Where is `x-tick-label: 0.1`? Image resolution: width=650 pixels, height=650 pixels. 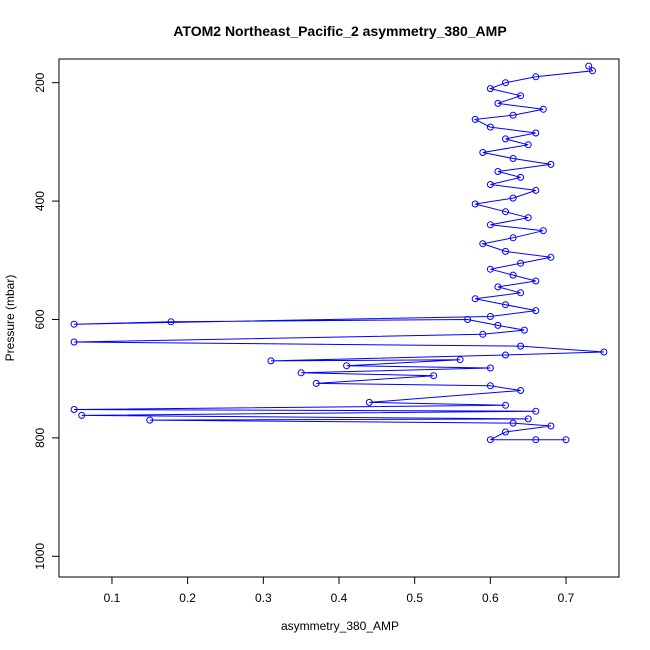 x-tick-label: 0.1 is located at coordinates (112, 598).